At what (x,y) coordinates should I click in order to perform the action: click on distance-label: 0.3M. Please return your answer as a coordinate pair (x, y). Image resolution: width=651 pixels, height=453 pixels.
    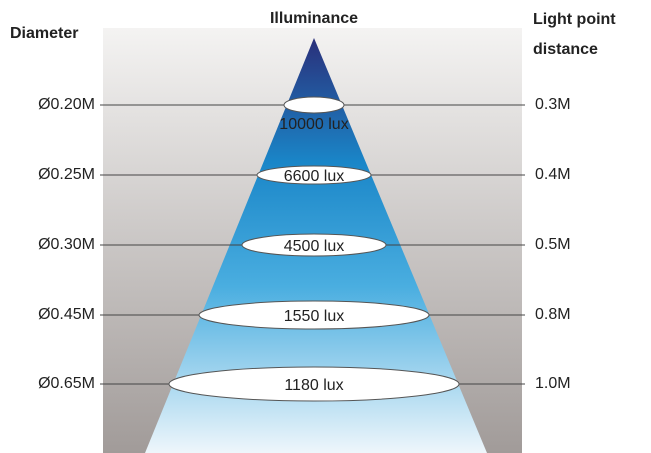
    Looking at the image, I should click on (553, 104).